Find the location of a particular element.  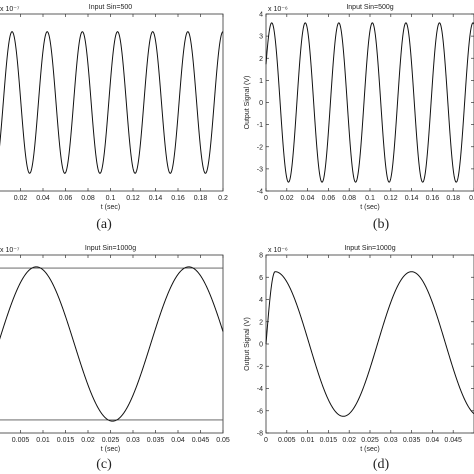

y-tick-label: 8 is located at coordinates (261, 256).